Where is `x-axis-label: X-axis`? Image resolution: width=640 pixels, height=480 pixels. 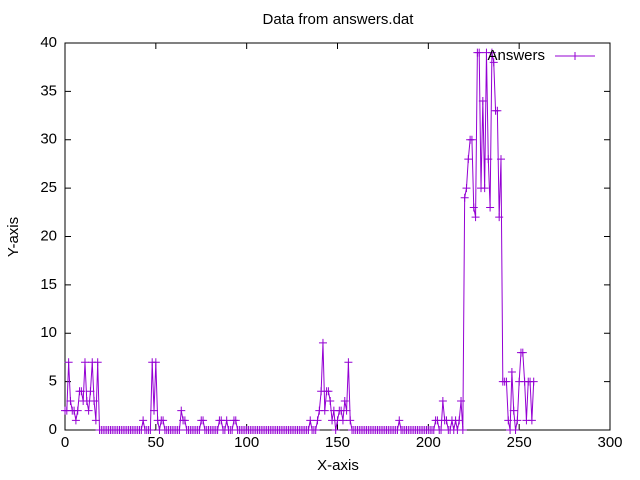 x-axis-label: X-axis is located at coordinates (338, 465).